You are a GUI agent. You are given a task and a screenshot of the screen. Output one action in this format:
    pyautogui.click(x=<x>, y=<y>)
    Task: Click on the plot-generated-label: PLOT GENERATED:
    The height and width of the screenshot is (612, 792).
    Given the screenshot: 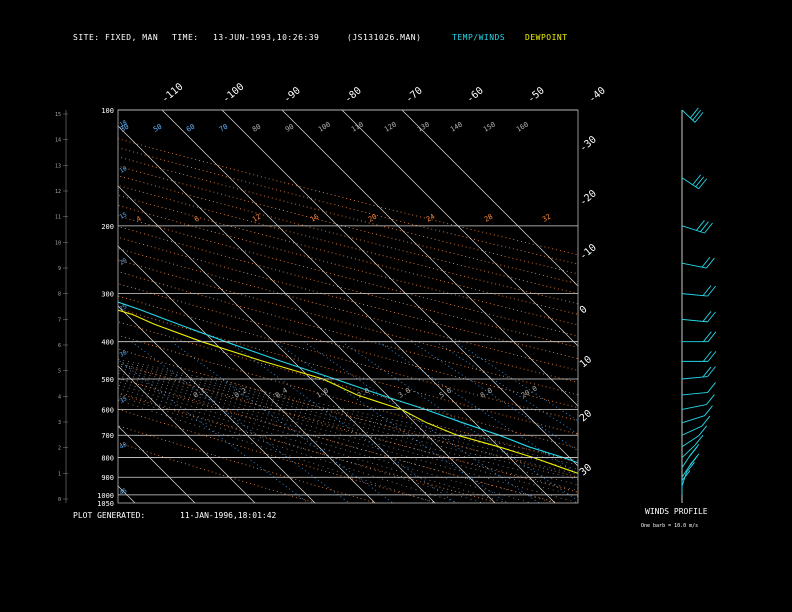 What is the action you would take?
    pyautogui.click(x=109, y=515)
    